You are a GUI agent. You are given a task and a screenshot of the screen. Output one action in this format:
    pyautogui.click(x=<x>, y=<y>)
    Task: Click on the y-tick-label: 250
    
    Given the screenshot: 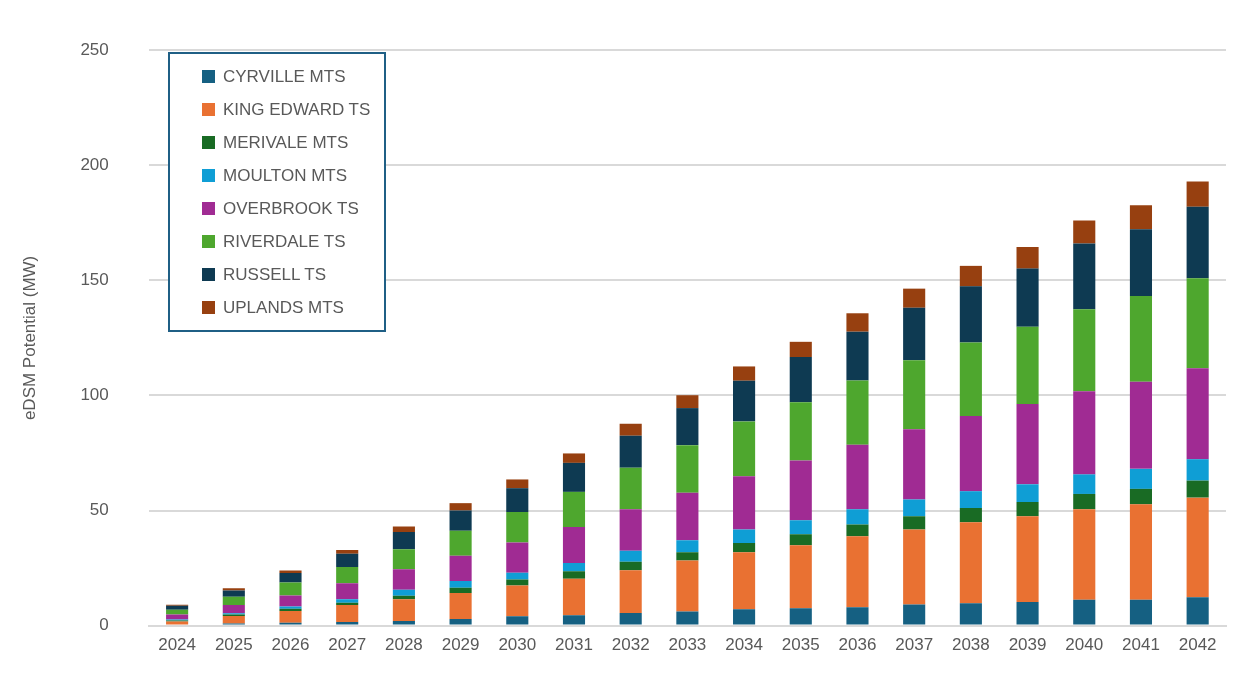 What is the action you would take?
    pyautogui.click(x=94, y=49)
    